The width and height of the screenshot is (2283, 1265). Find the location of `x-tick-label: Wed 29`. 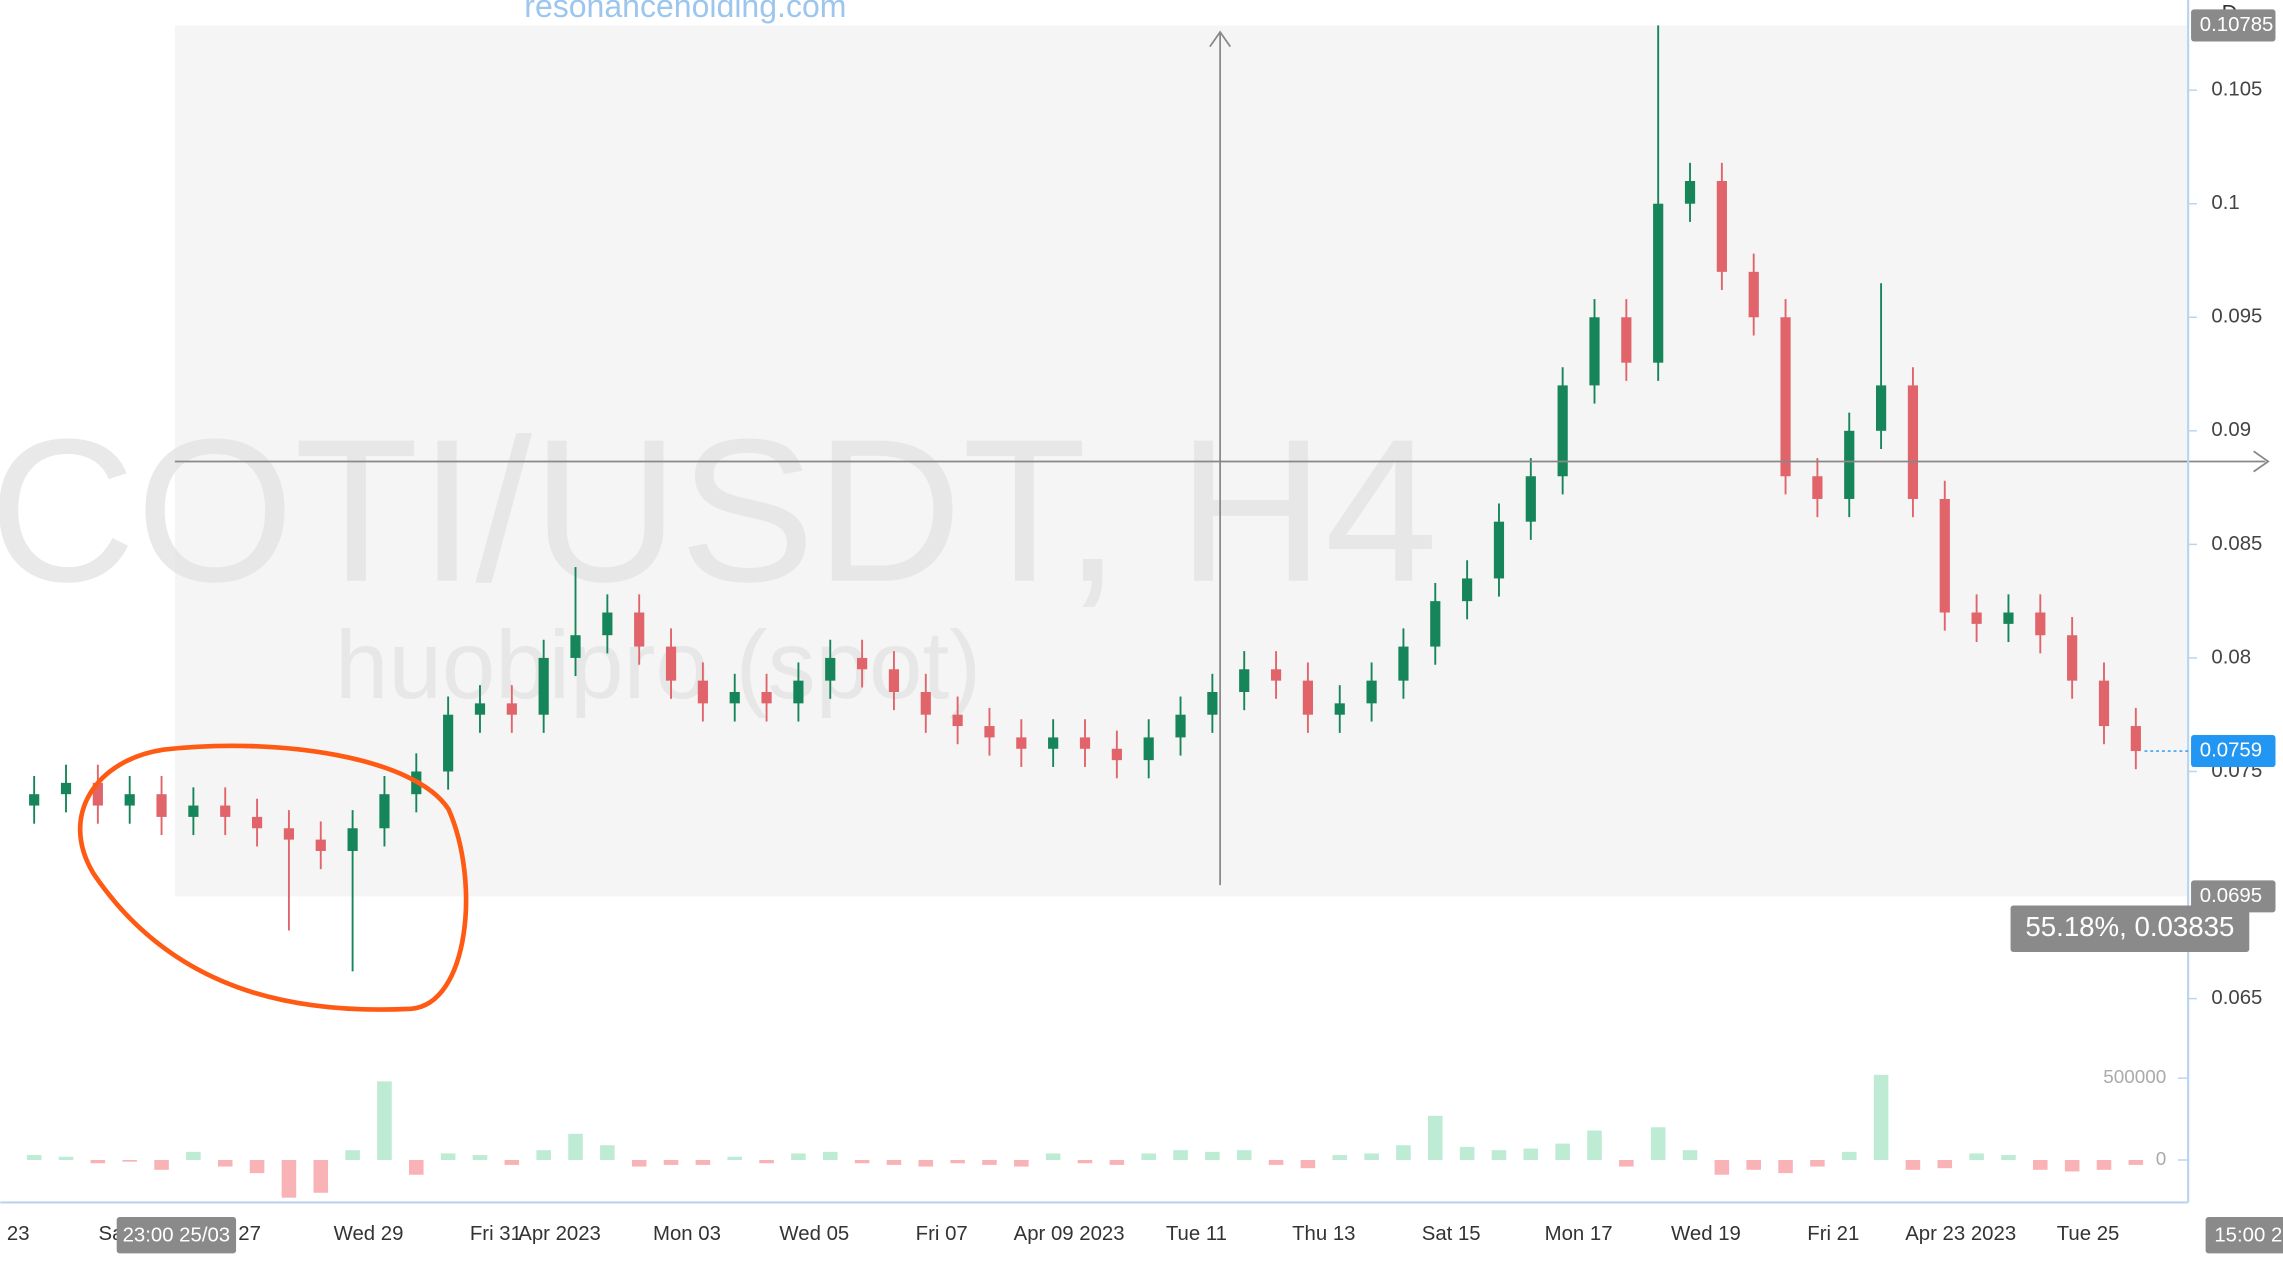

x-tick-label: Wed 29 is located at coordinates (369, 1234).